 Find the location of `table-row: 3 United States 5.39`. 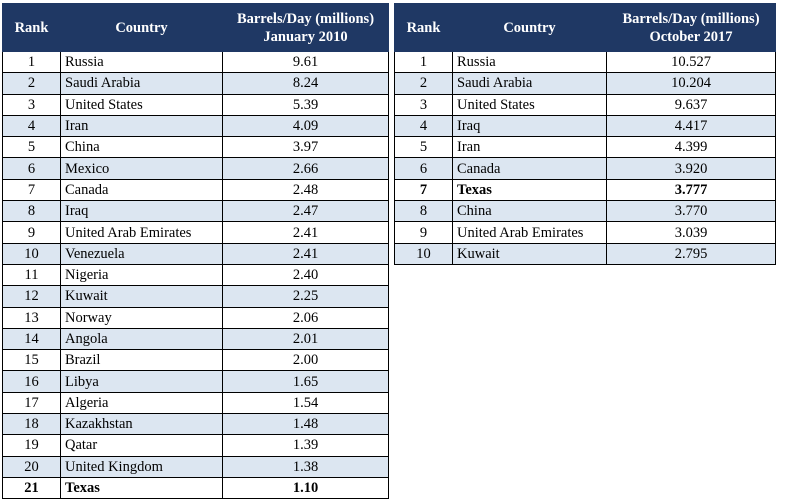

table-row: 3 United States 5.39 is located at coordinates (195, 104).